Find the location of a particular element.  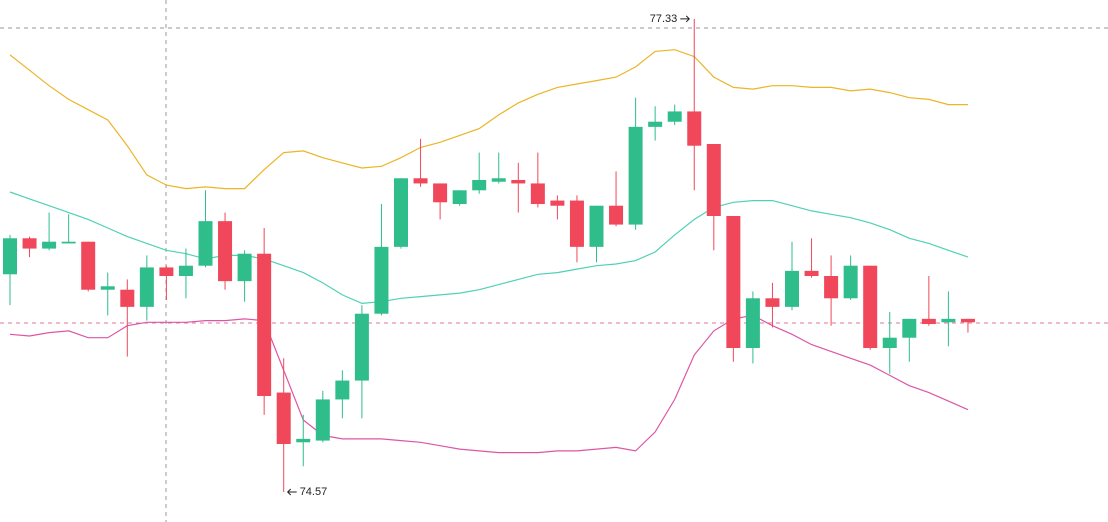

arrow-left is located at coordinates (291, 492).